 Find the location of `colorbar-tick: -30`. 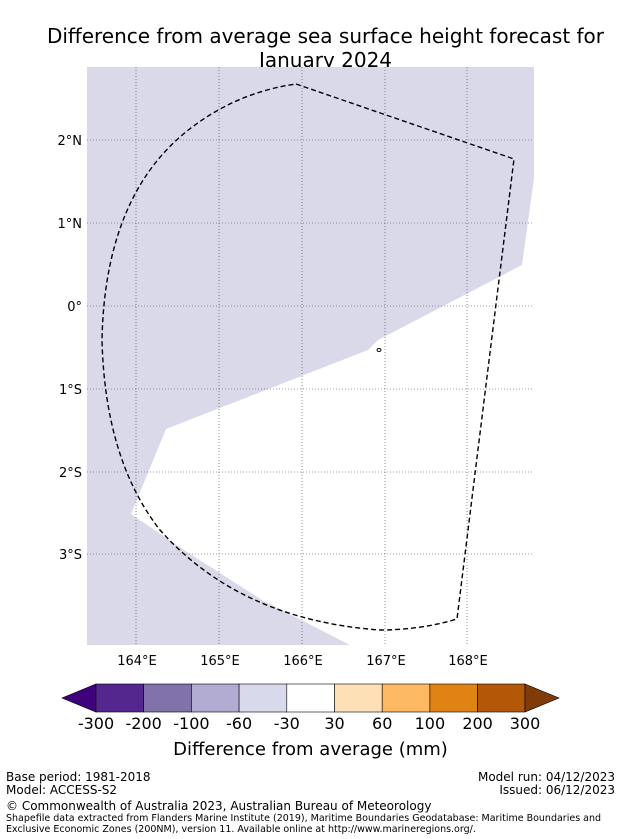

colorbar-tick: -30 is located at coordinates (286, 723).